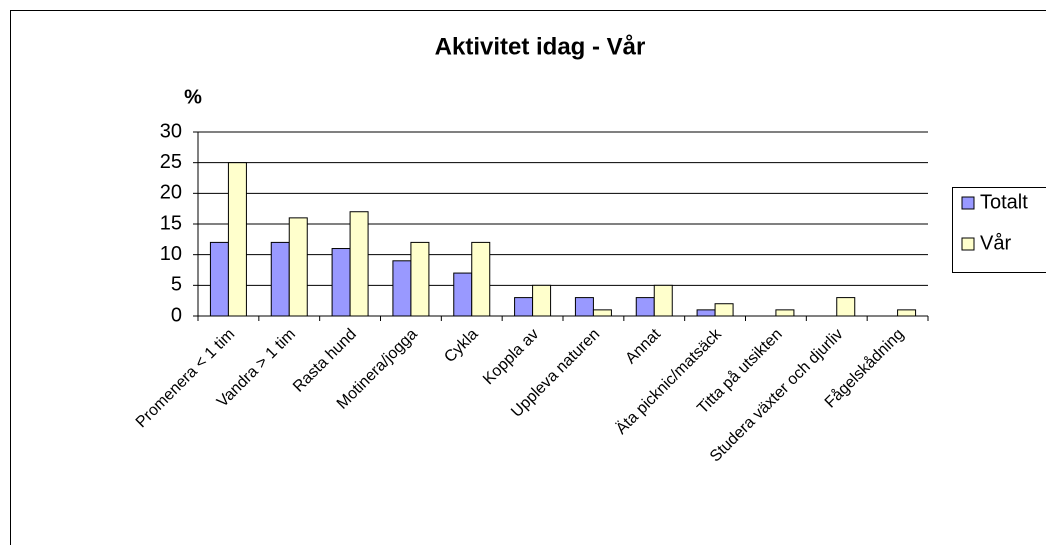  I want to click on y-tick-label: 0, so click(176, 315).